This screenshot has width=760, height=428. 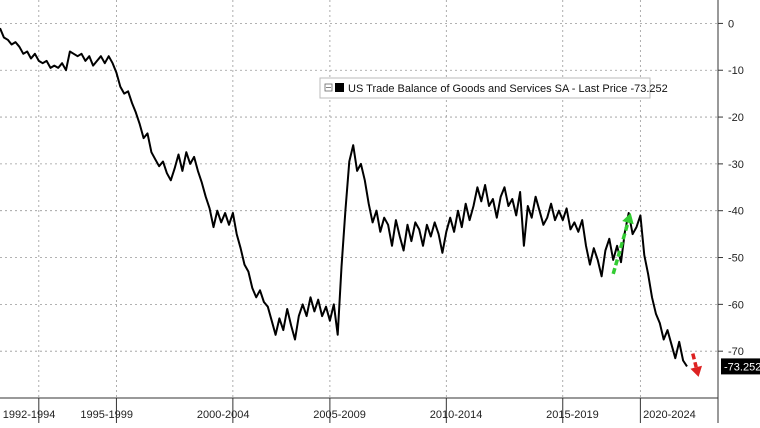 What do you see at coordinates (456, 415) in the screenshot?
I see `x-tick-label: 2010-2014` at bounding box center [456, 415].